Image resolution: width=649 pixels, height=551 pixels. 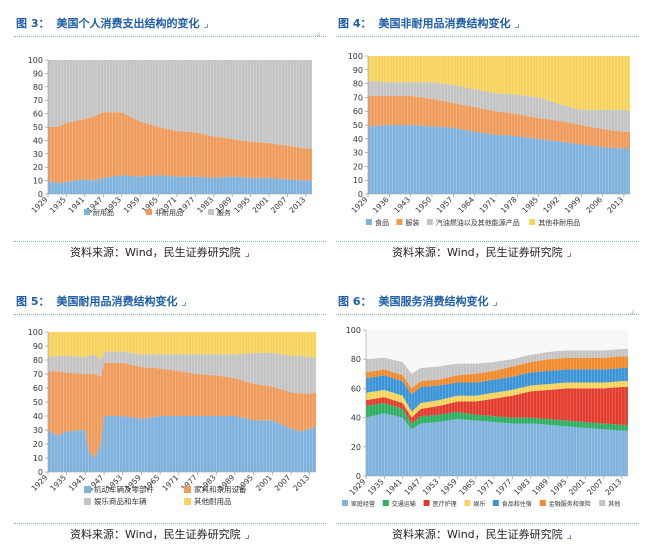 What do you see at coordinates (517, 504) in the screenshot?
I see `legend-label: 食品和住宿` at bounding box center [517, 504].